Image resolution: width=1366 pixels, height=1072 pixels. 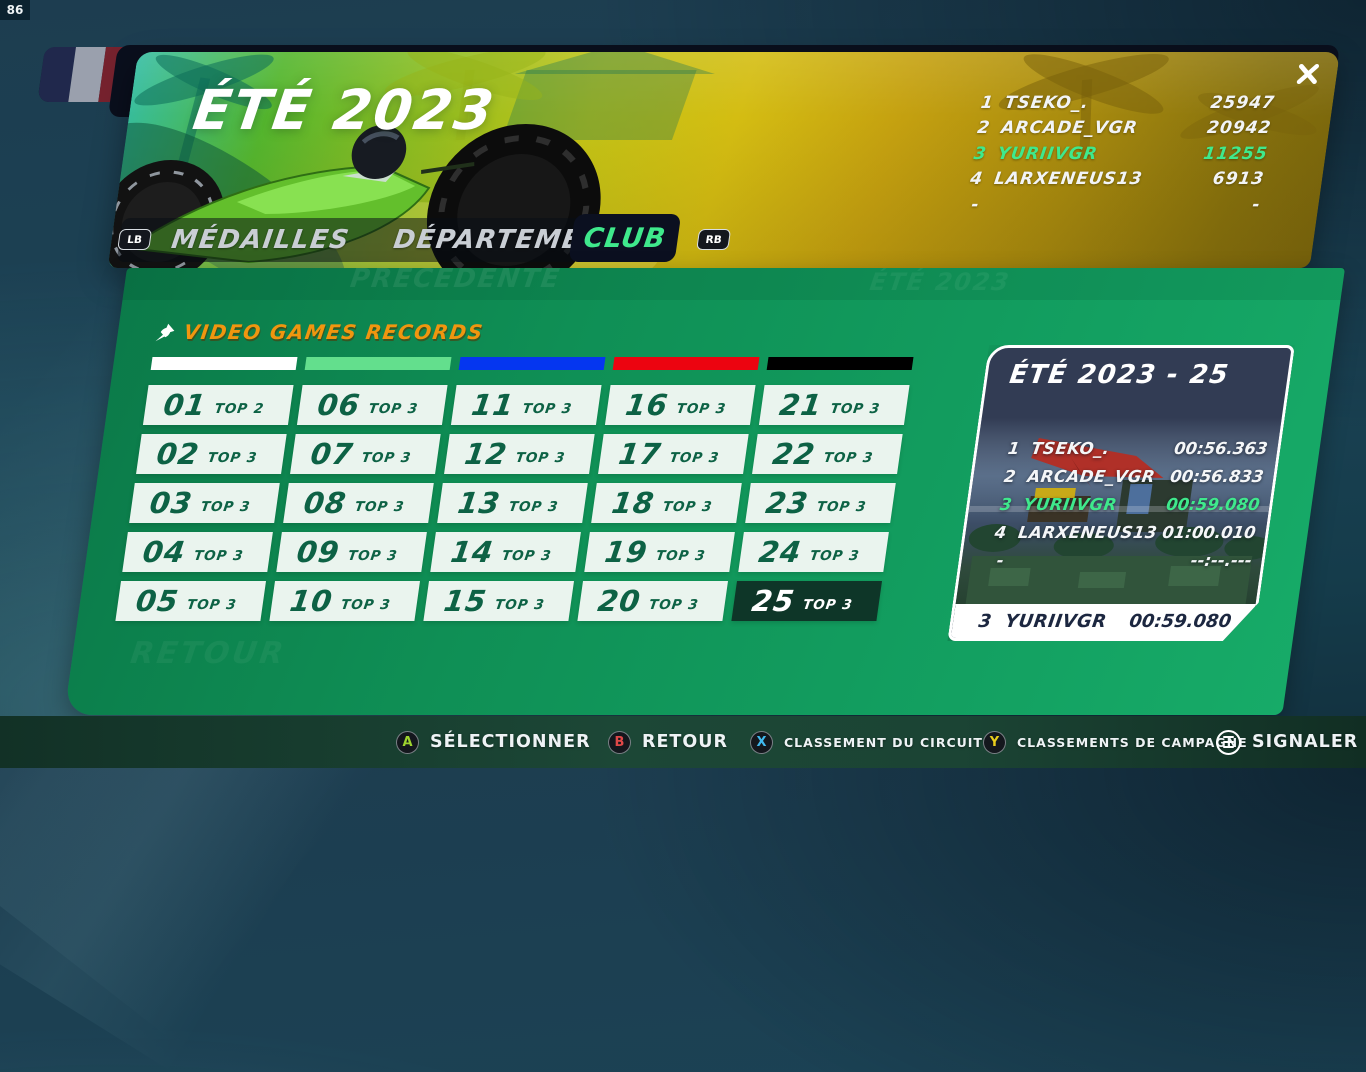 I want to click on track-thumbnail, so click(x=1118, y=514).